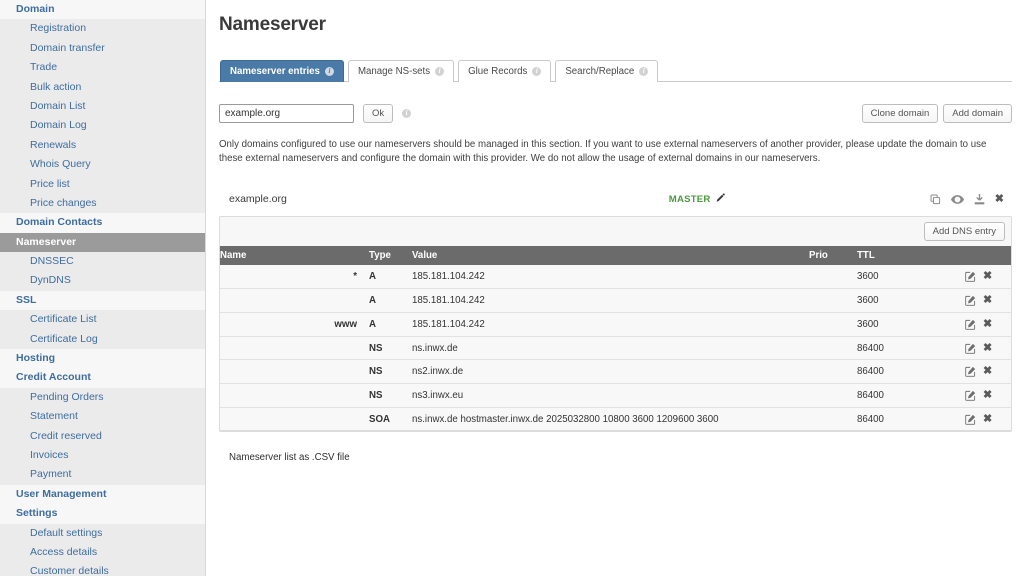 This screenshot has height=576, width=1024. Describe the element at coordinates (102, 494) in the screenshot. I see `sidebar-item-user-management: User Management` at that location.